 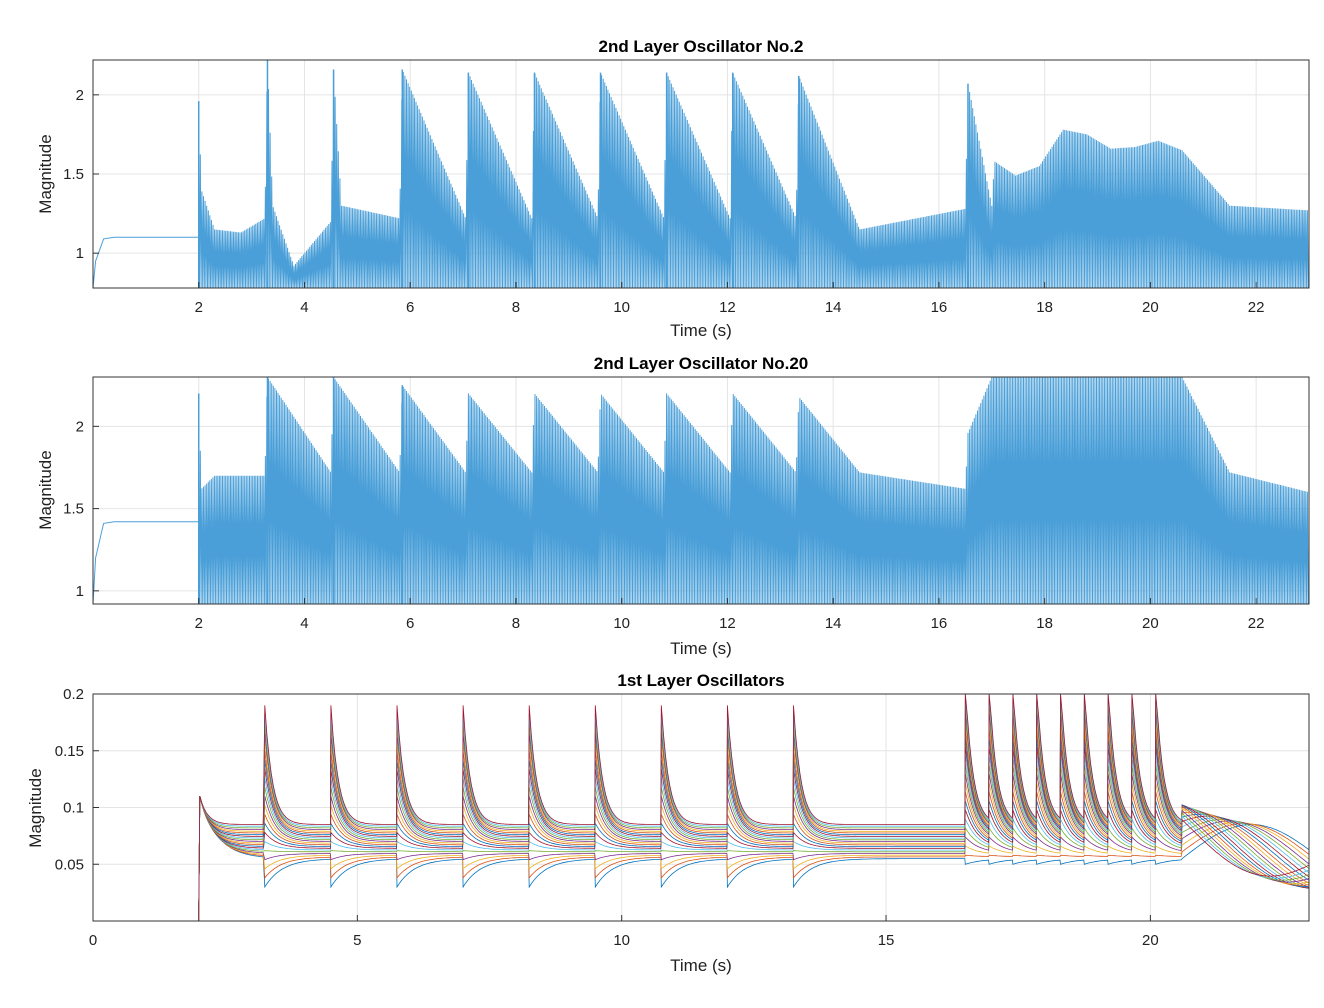 What do you see at coordinates (700, 680) in the screenshot?
I see `panel-title: 1st Layer Oscillators` at bounding box center [700, 680].